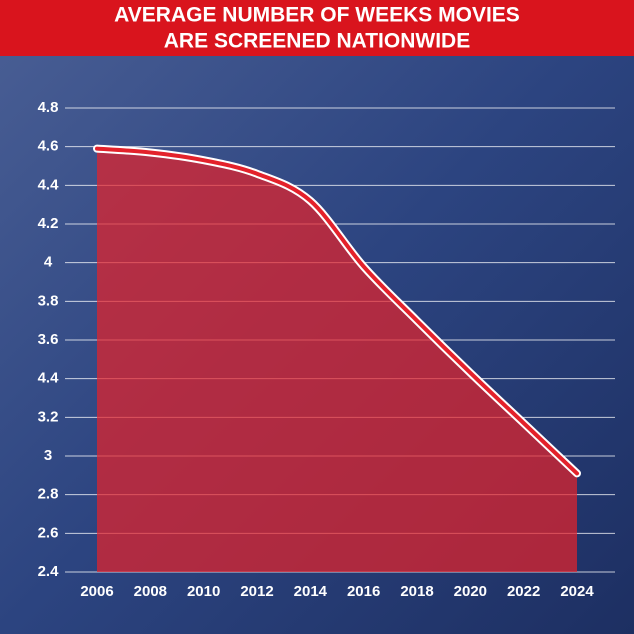  What do you see at coordinates (317, 41) in the screenshot?
I see `chart-title: ARE SCREENED NATIONWIDE` at bounding box center [317, 41].